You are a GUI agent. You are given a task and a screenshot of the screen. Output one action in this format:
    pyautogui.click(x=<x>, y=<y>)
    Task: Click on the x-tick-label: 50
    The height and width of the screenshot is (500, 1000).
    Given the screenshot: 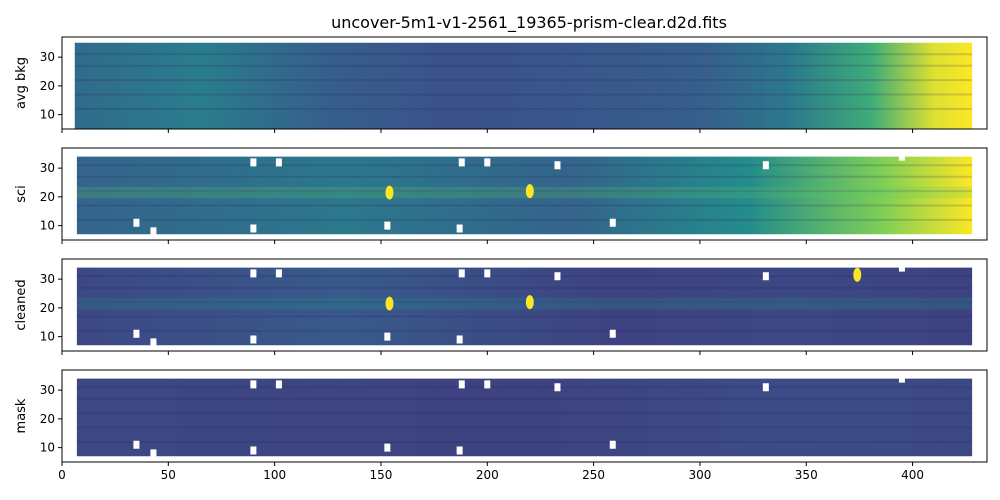 What is the action you would take?
    pyautogui.click(x=168, y=475)
    